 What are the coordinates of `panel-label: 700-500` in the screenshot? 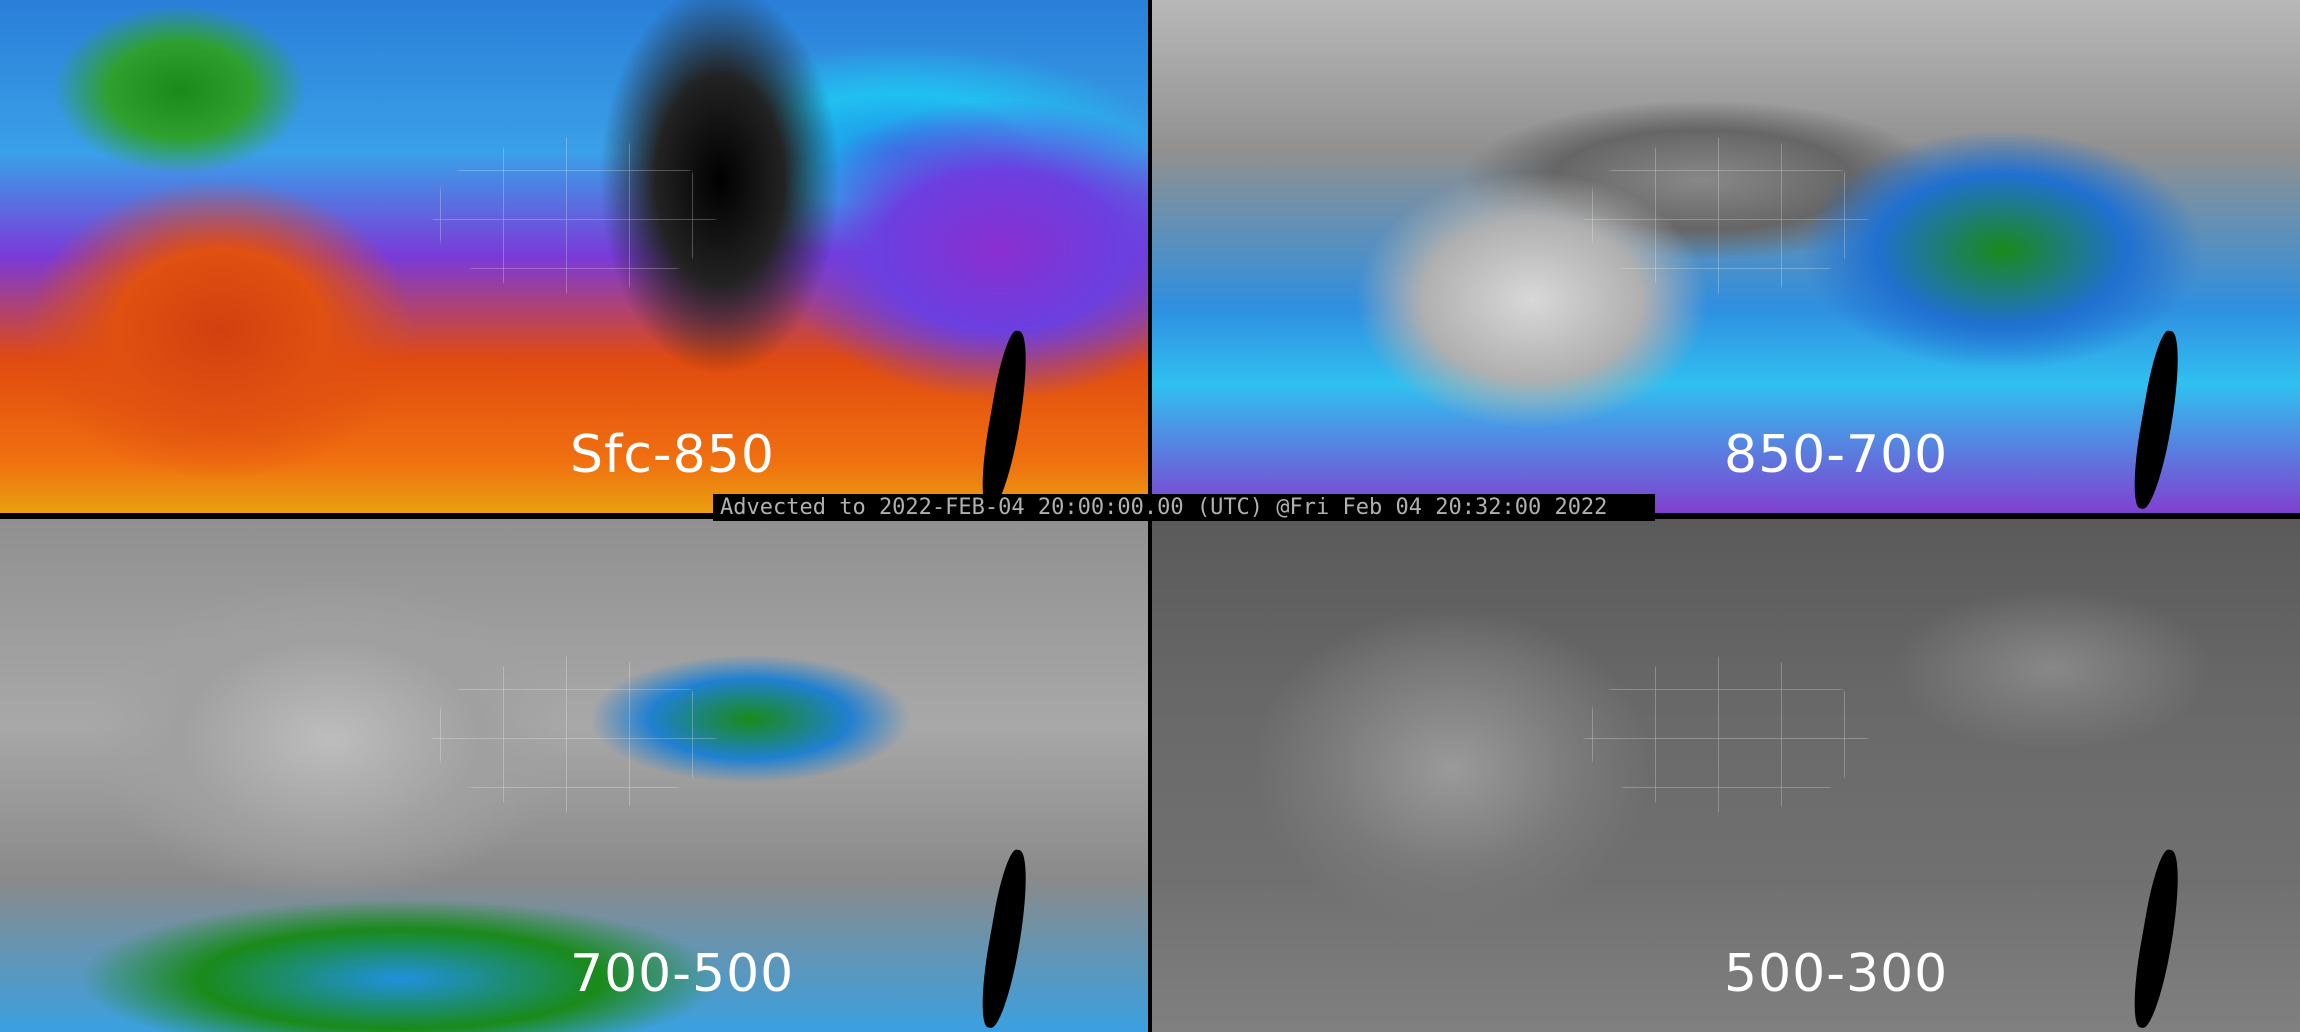 It's located at (682, 974).